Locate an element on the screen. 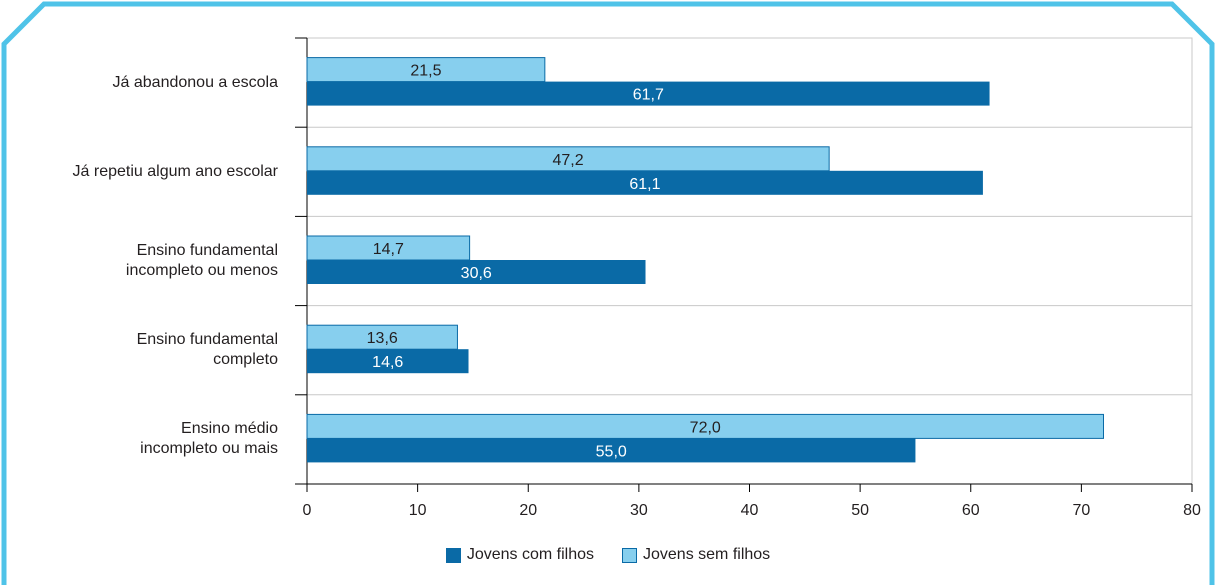 The width and height of the screenshot is (1216, 585). legend-item-com-filhos: Jovens com filhos is located at coordinates (519, 555).